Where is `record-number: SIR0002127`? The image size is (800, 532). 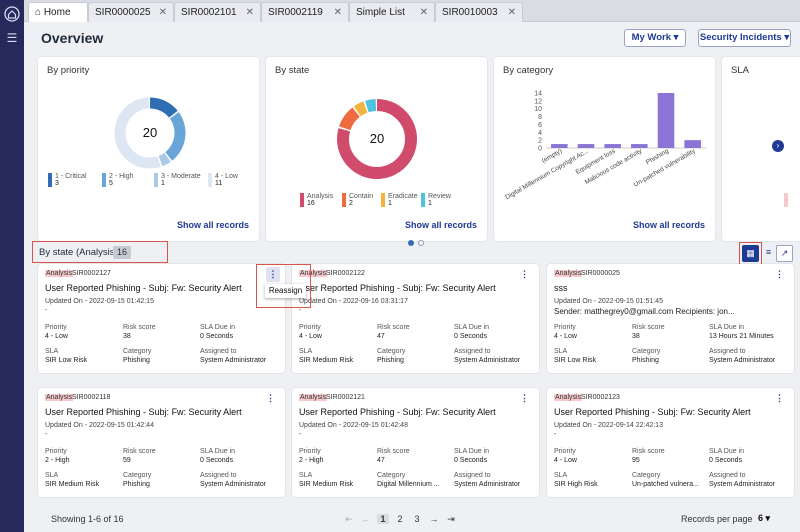
record-number: SIR0002127 is located at coordinates (91, 273).